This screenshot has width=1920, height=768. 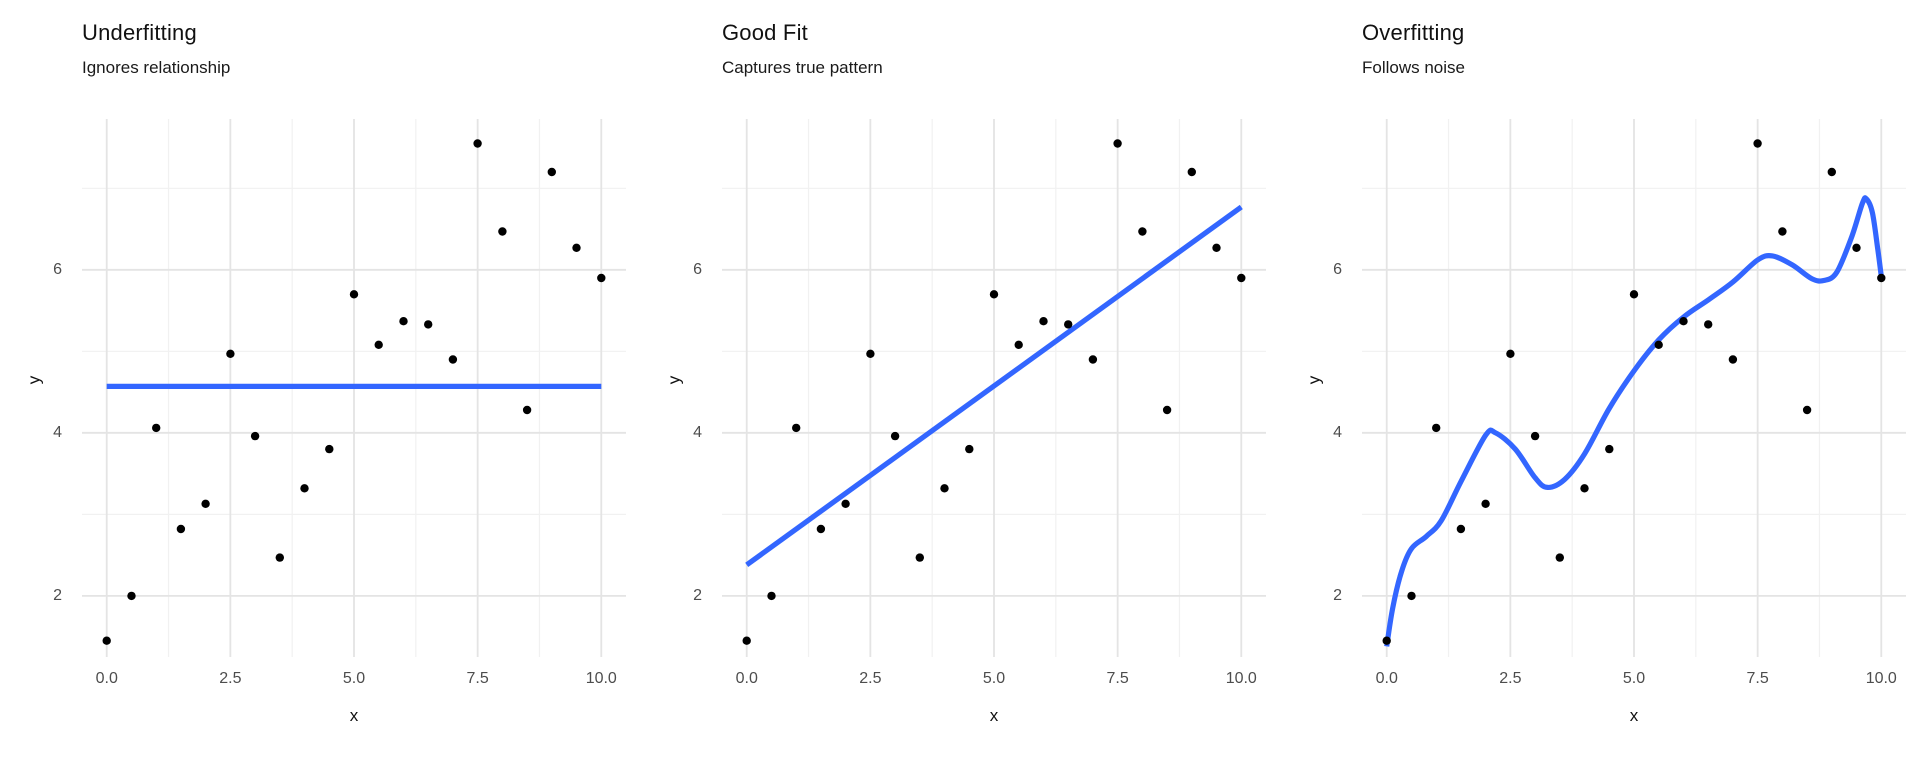 I want to click on plot-subtitle: Captures true pattern, so click(x=802, y=67).